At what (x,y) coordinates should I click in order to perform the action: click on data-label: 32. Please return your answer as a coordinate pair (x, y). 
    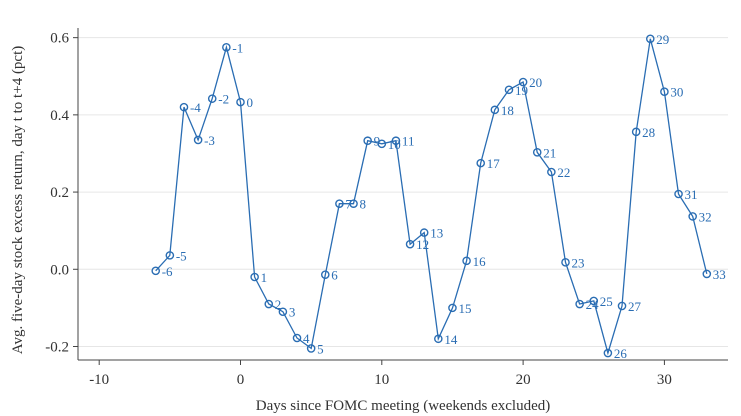
    Looking at the image, I should click on (705, 216).